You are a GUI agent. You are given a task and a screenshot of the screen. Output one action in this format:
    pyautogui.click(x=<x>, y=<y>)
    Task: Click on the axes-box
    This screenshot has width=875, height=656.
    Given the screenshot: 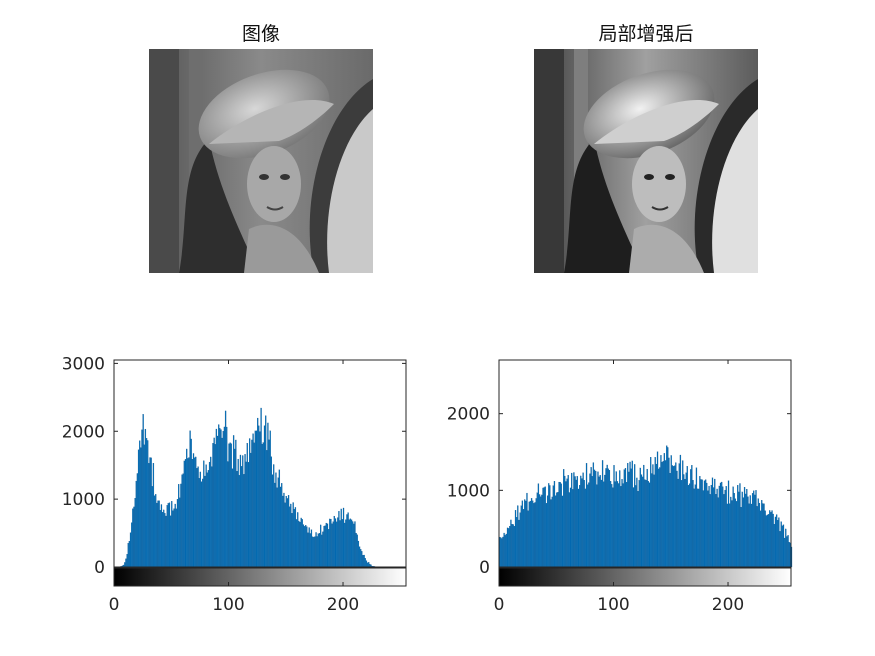 What is the action you would take?
    pyautogui.click(x=645, y=463)
    